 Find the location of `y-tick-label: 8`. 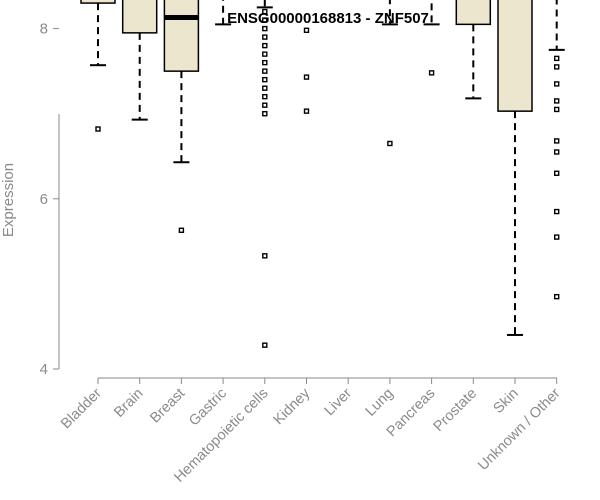

y-tick-label: 8 is located at coordinates (44, 29).